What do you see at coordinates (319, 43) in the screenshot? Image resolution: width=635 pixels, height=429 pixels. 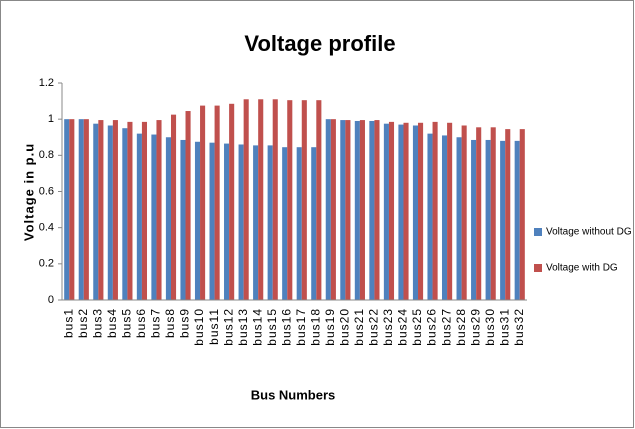 I see `chart-title: Voltage profile` at bounding box center [319, 43].